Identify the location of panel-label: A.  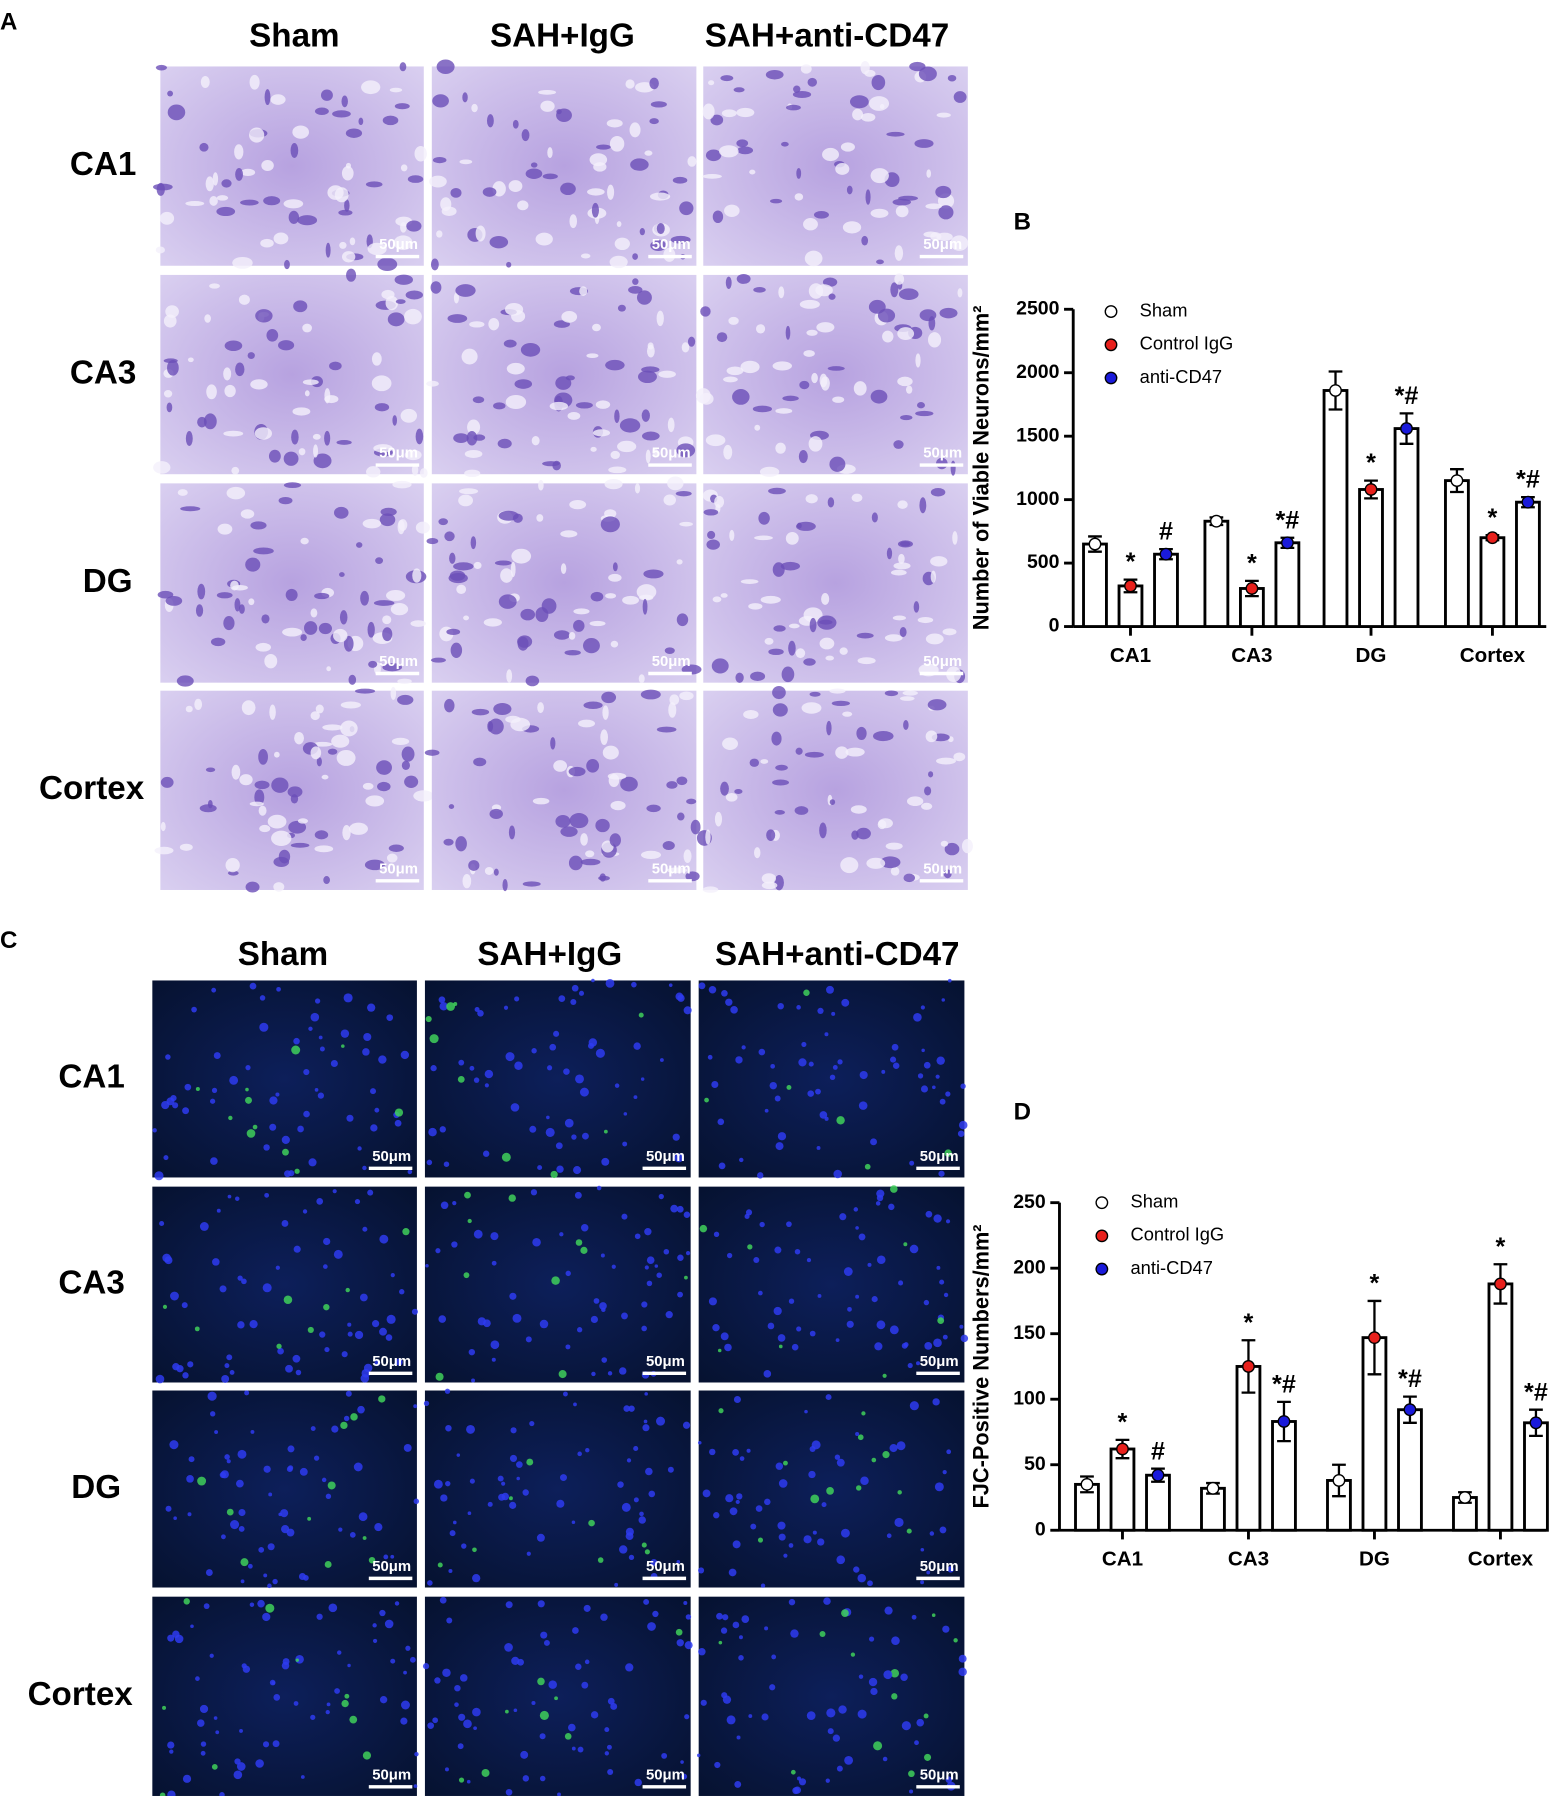
(8, 21).